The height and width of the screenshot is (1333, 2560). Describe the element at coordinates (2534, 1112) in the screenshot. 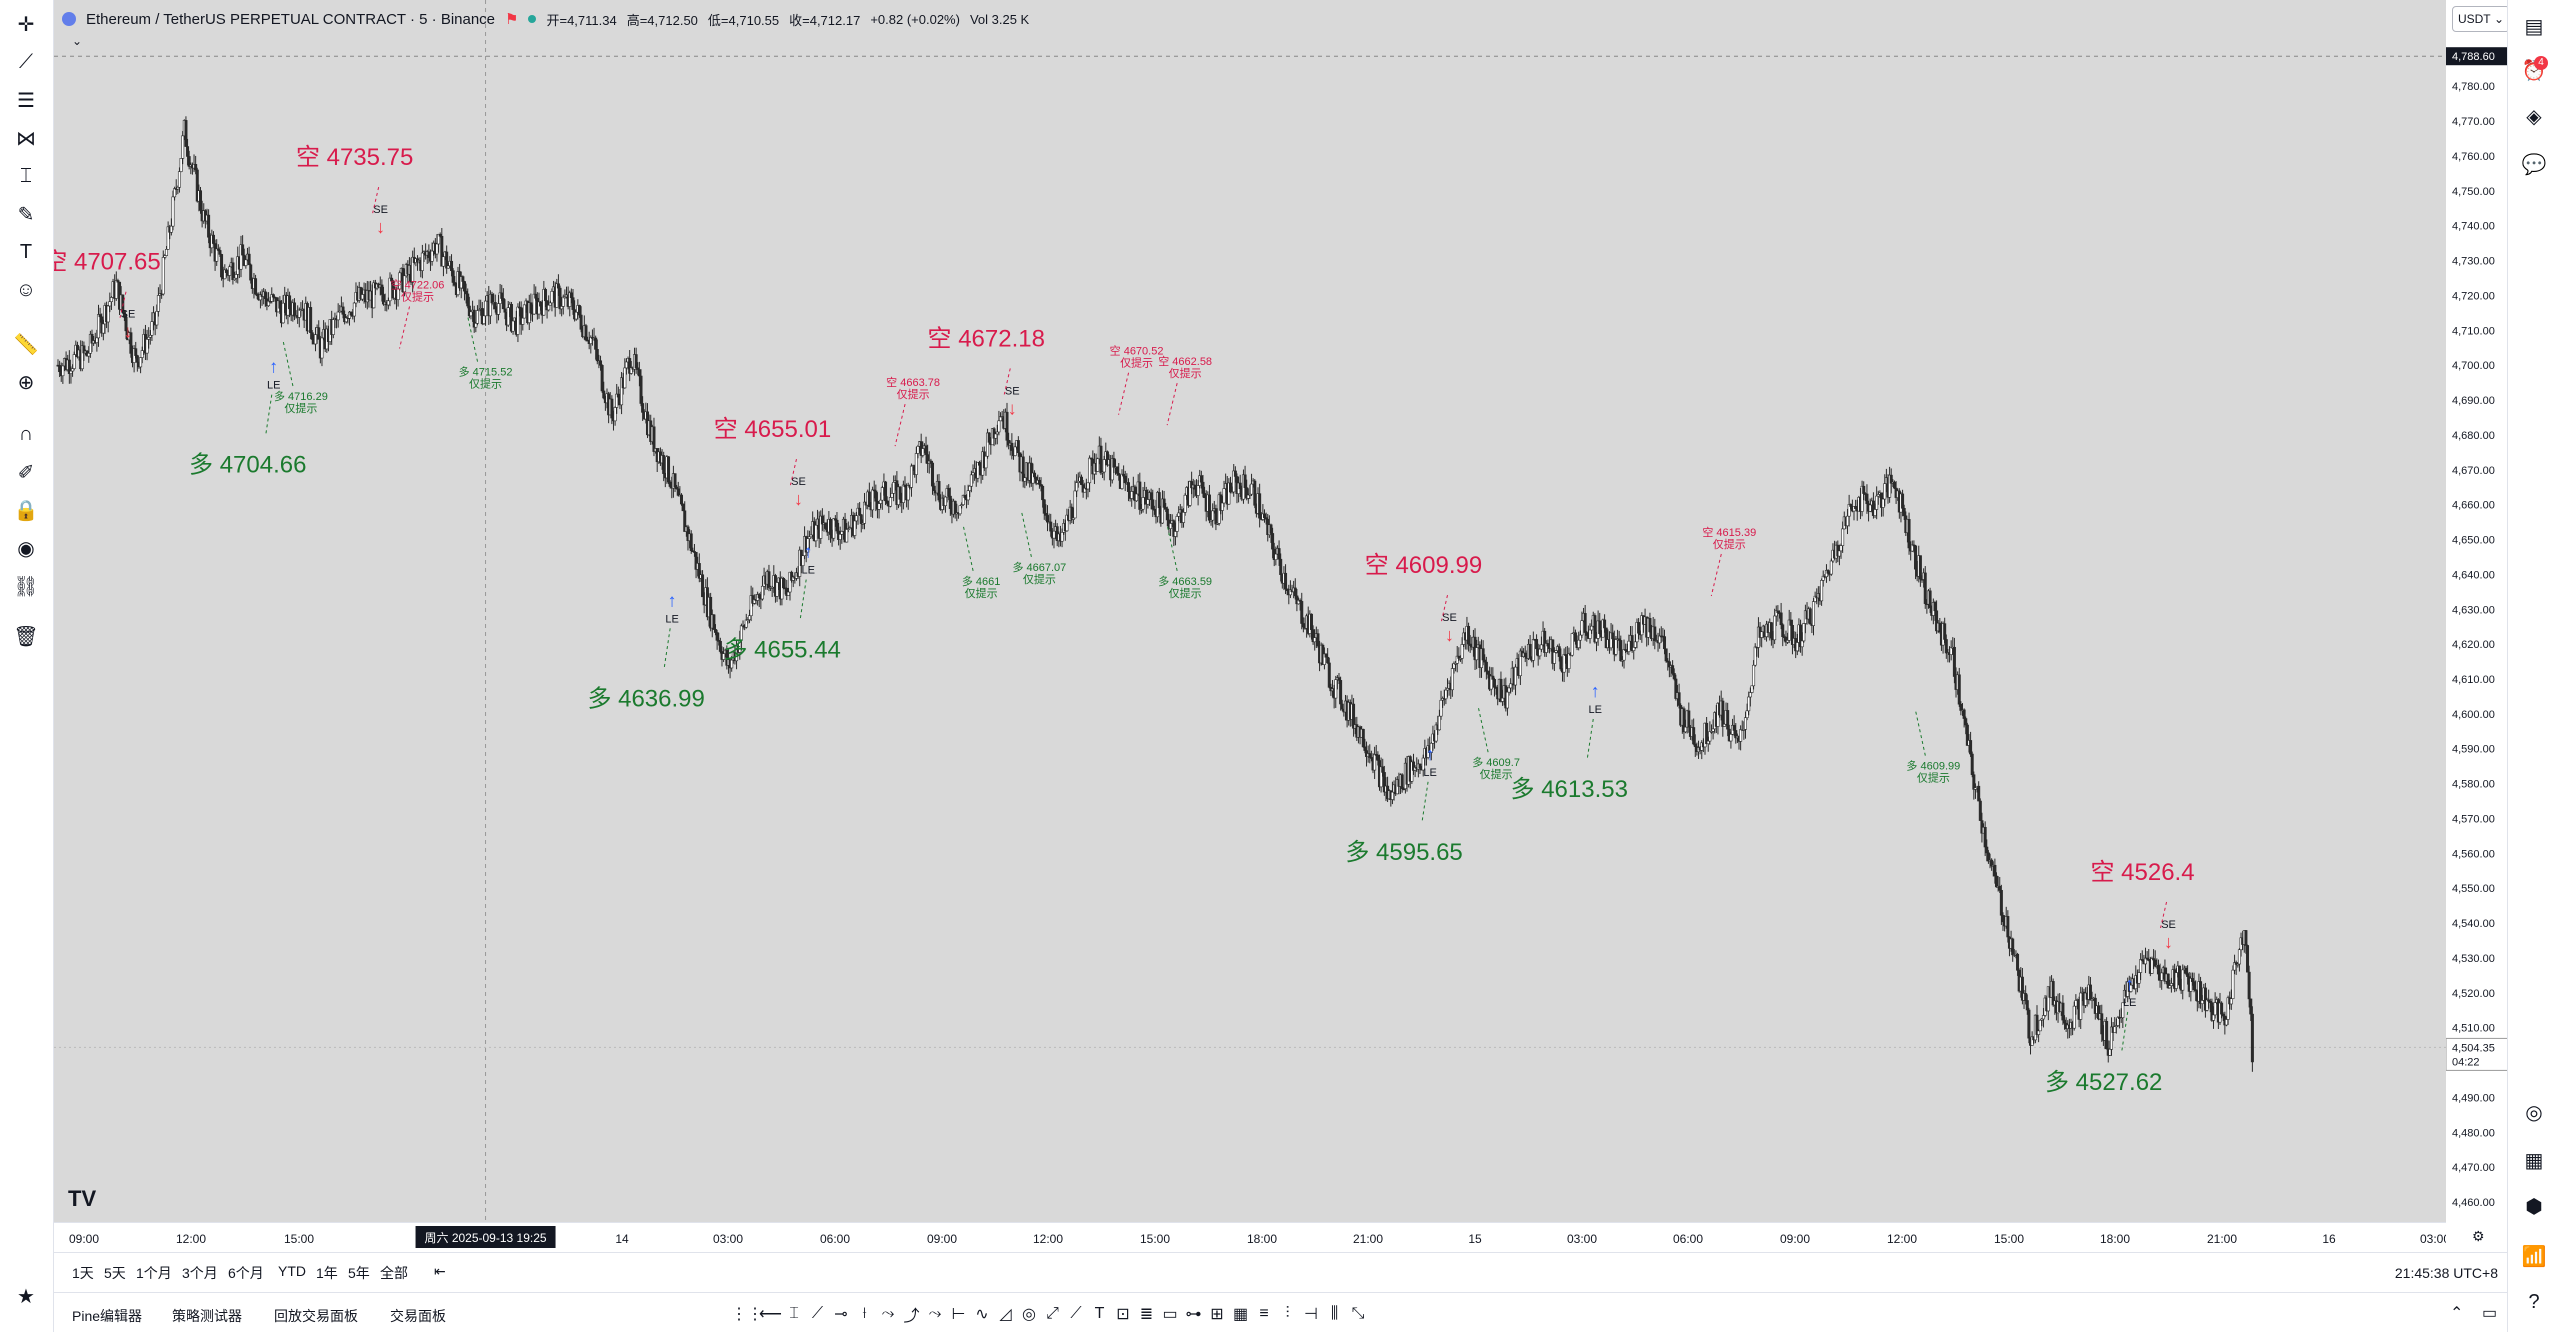

I see `target-icon: ◎` at that location.